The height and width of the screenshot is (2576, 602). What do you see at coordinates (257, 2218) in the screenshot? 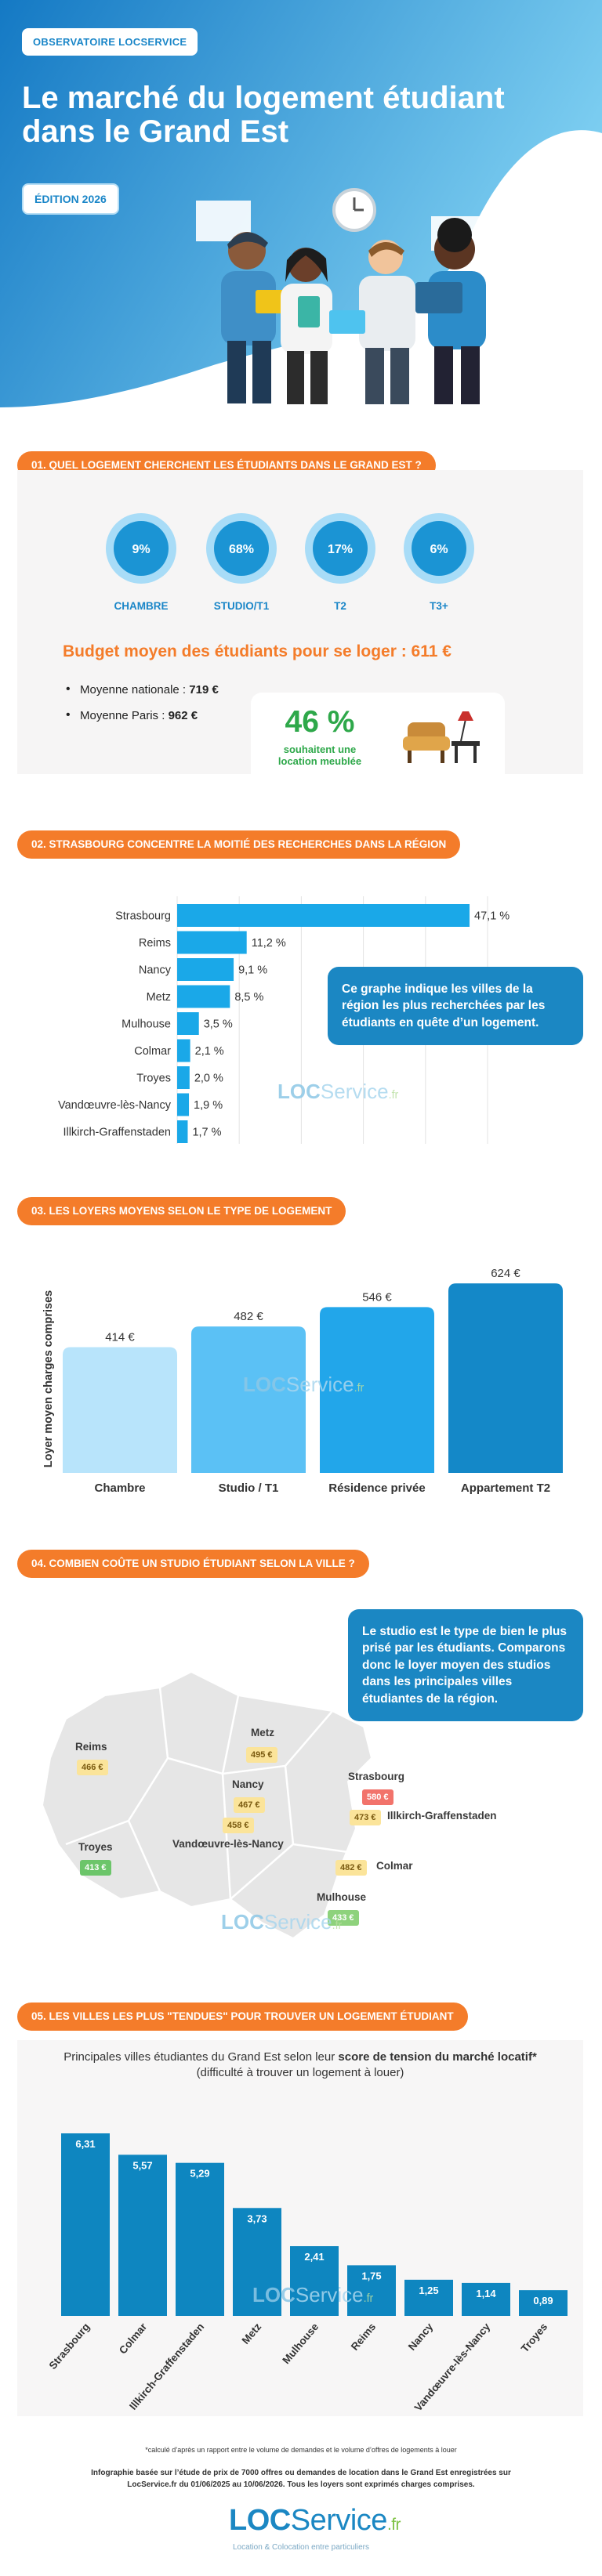
I see `bar-value-label: 3,73` at bounding box center [257, 2218].